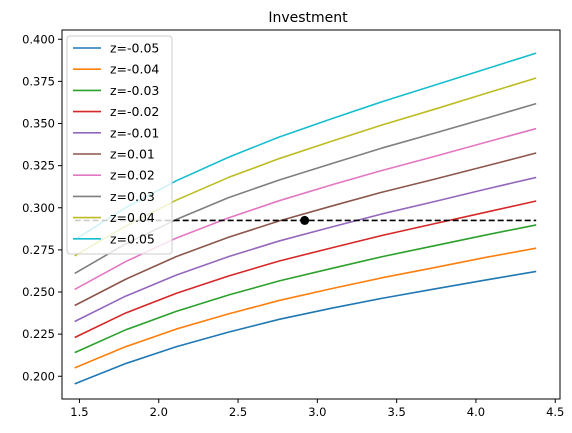 The height and width of the screenshot is (433, 572). What do you see at coordinates (132, 154) in the screenshot?
I see `legend-label-5: z=0.01` at bounding box center [132, 154].